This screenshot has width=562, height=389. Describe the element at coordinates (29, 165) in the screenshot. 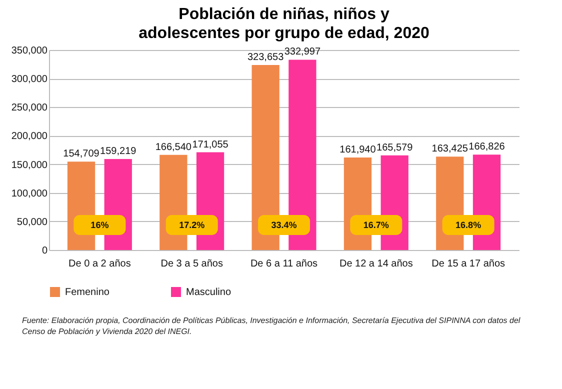

I see `y-tick-label: 150,000` at that location.